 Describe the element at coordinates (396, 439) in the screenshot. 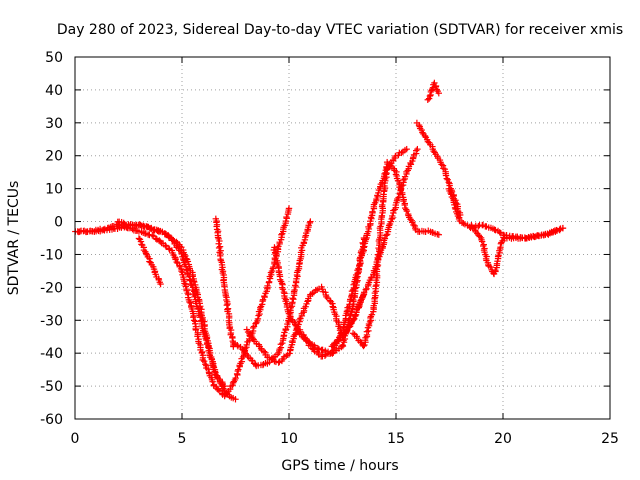

I see `x-tick-label: 15` at that location.